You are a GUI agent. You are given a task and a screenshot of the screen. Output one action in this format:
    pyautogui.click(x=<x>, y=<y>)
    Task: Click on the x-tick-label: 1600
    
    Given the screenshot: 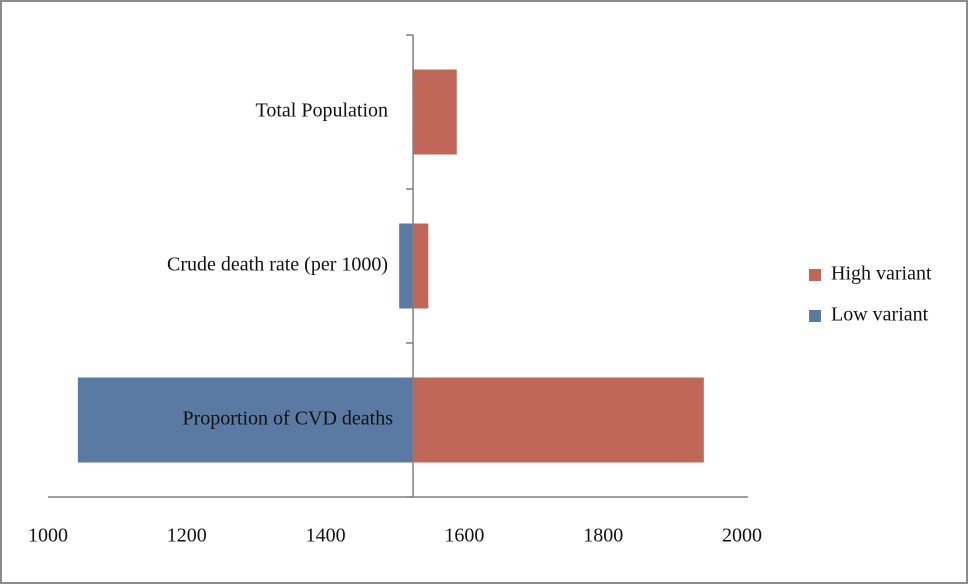 What is the action you would take?
    pyautogui.click(x=464, y=536)
    